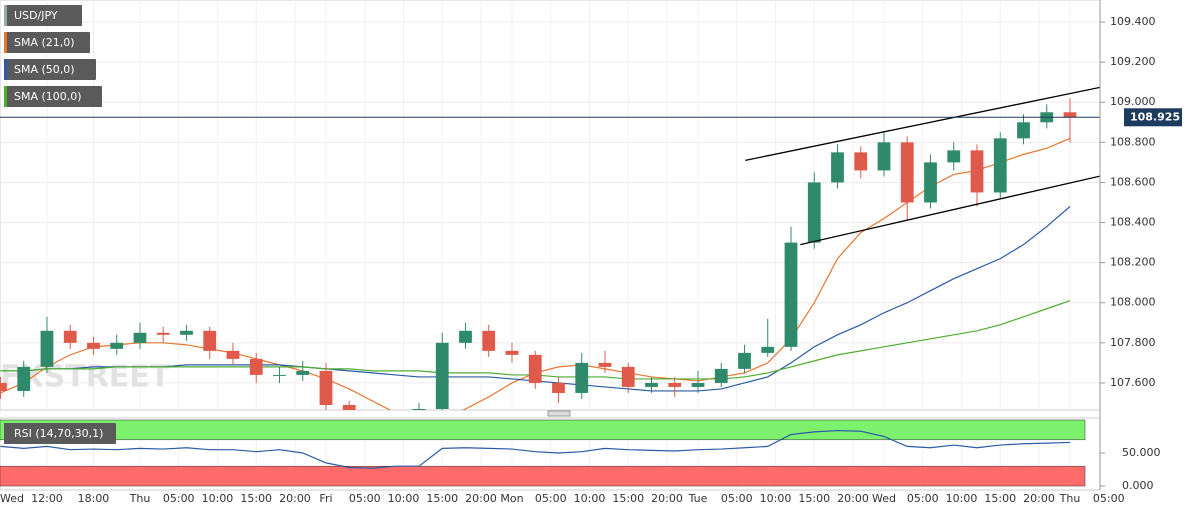  I want to click on legend-label: SMA (100,0), so click(48, 96).